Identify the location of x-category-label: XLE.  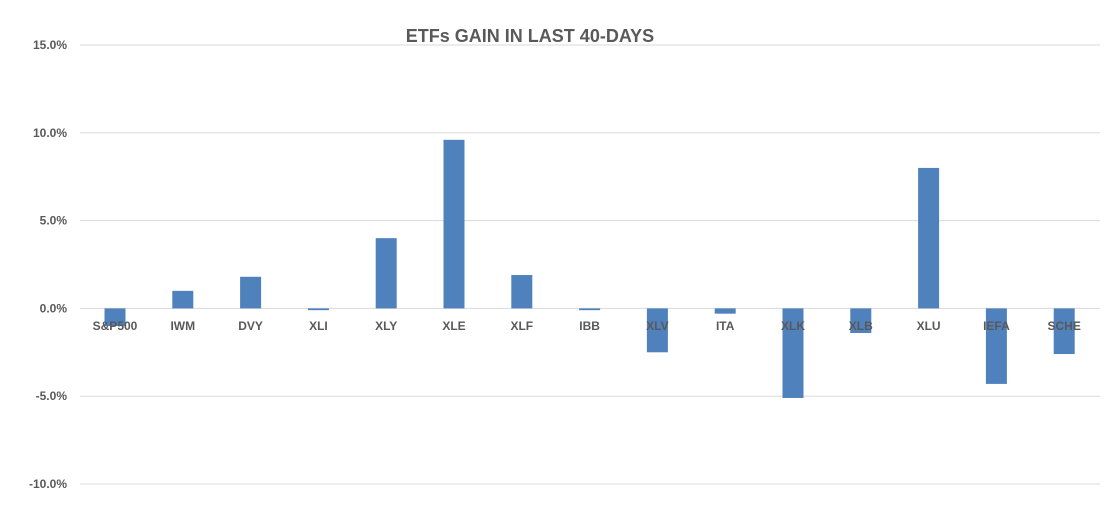
(453, 326).